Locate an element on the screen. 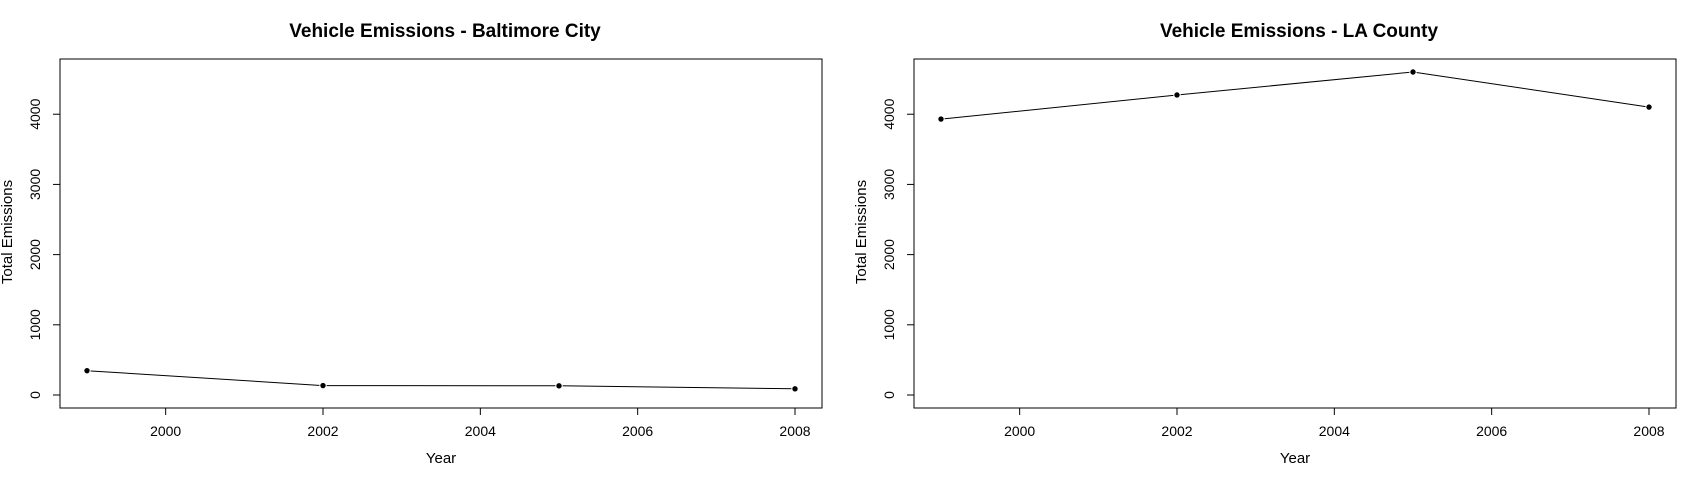  chart-title: Vehicle Emissions - Baltimore City is located at coordinates (445, 31).